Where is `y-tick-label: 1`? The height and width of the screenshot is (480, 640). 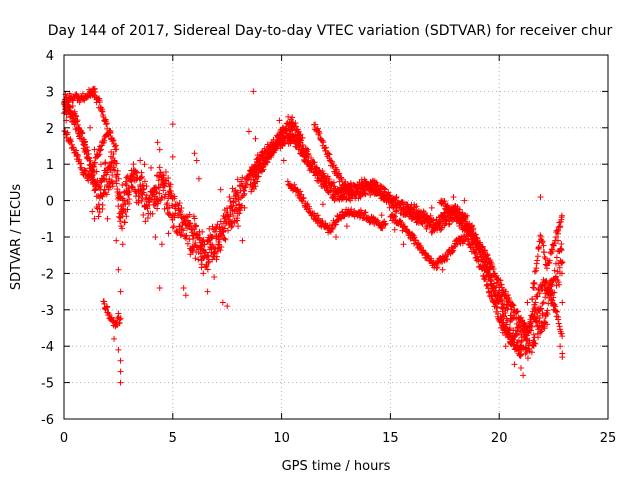
y-tick-label: 1 is located at coordinates (50, 165).